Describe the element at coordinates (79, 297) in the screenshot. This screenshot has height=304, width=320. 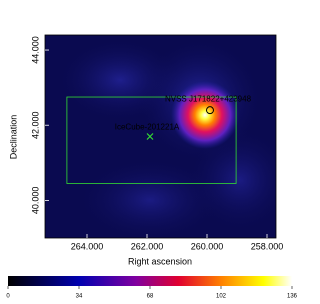
I see `colorbar-tick-label: 34` at that location.